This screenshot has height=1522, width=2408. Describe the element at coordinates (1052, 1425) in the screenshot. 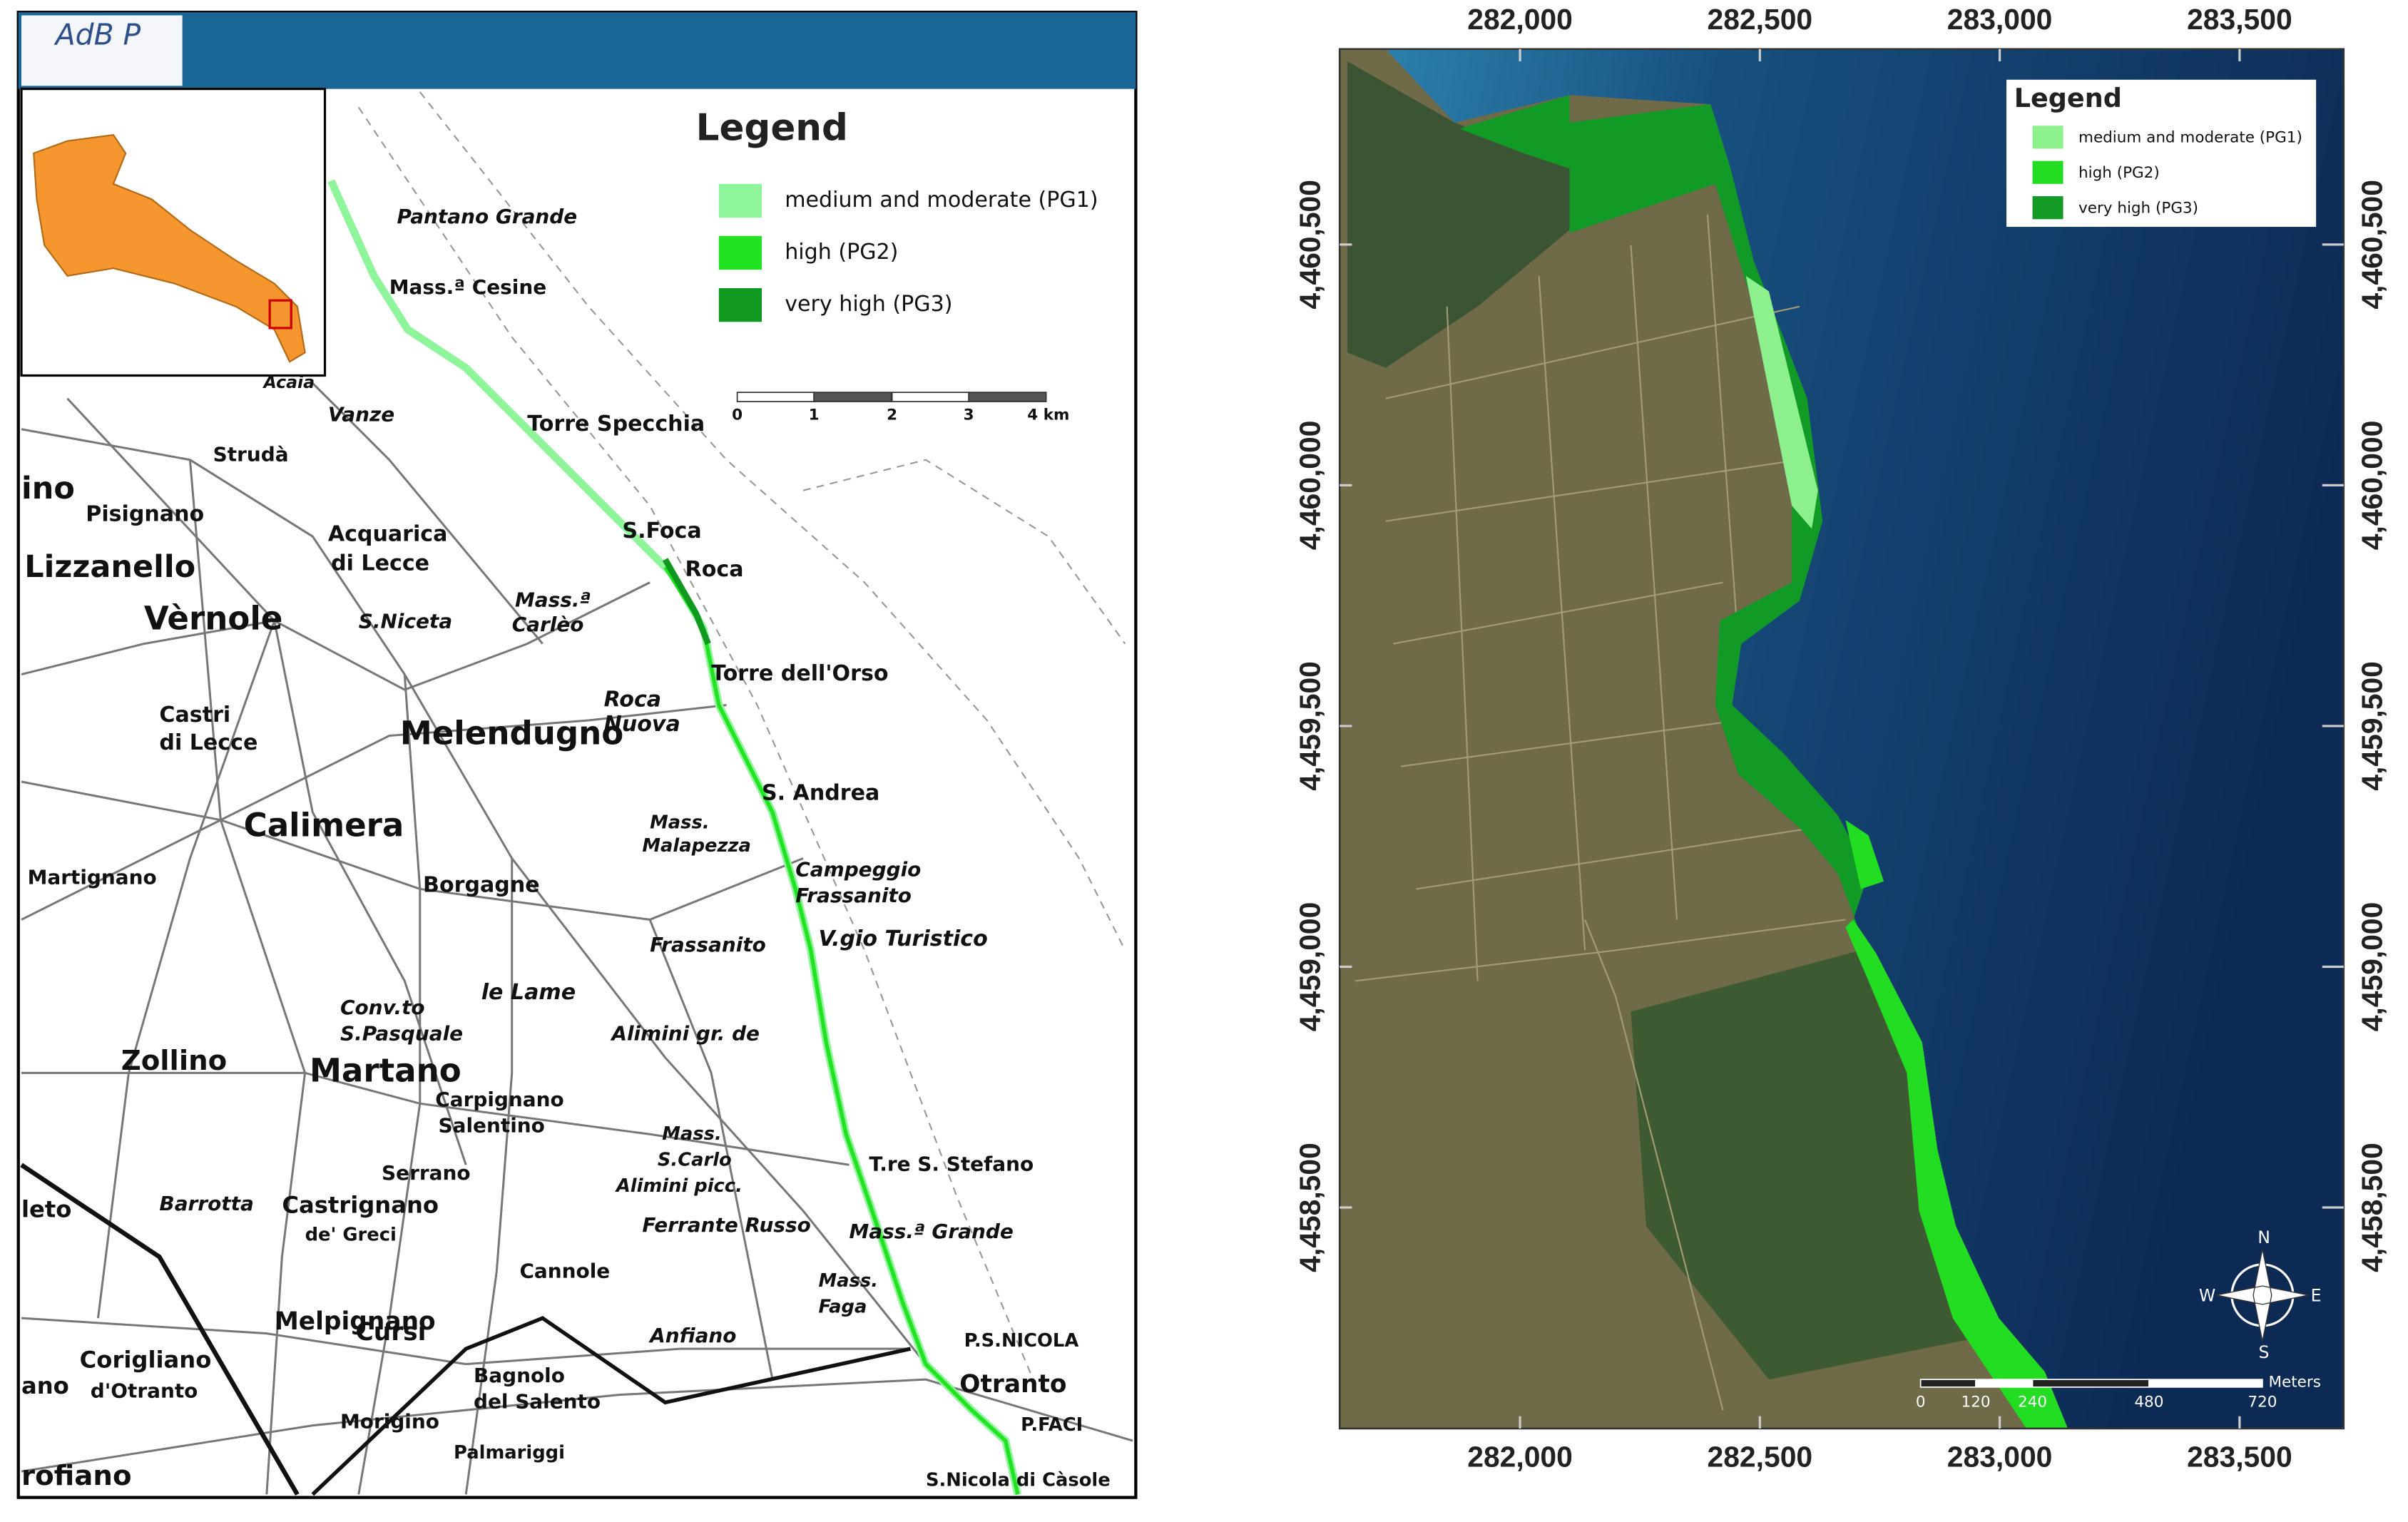

I see `place-name: P.FACI` at that location.